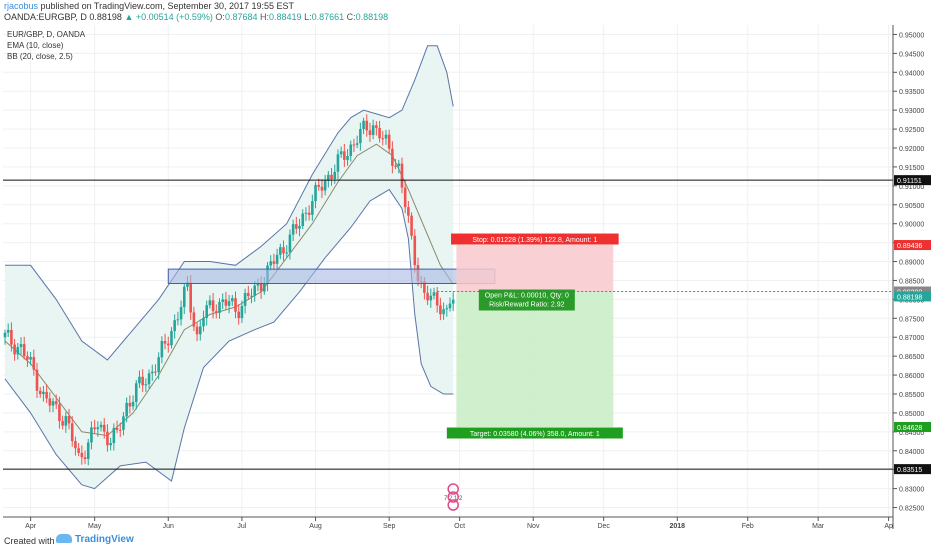 Image resolution: width=932 pixels, height=550 pixels. I want to click on legend-ema: EMA (10, close), so click(35, 45).